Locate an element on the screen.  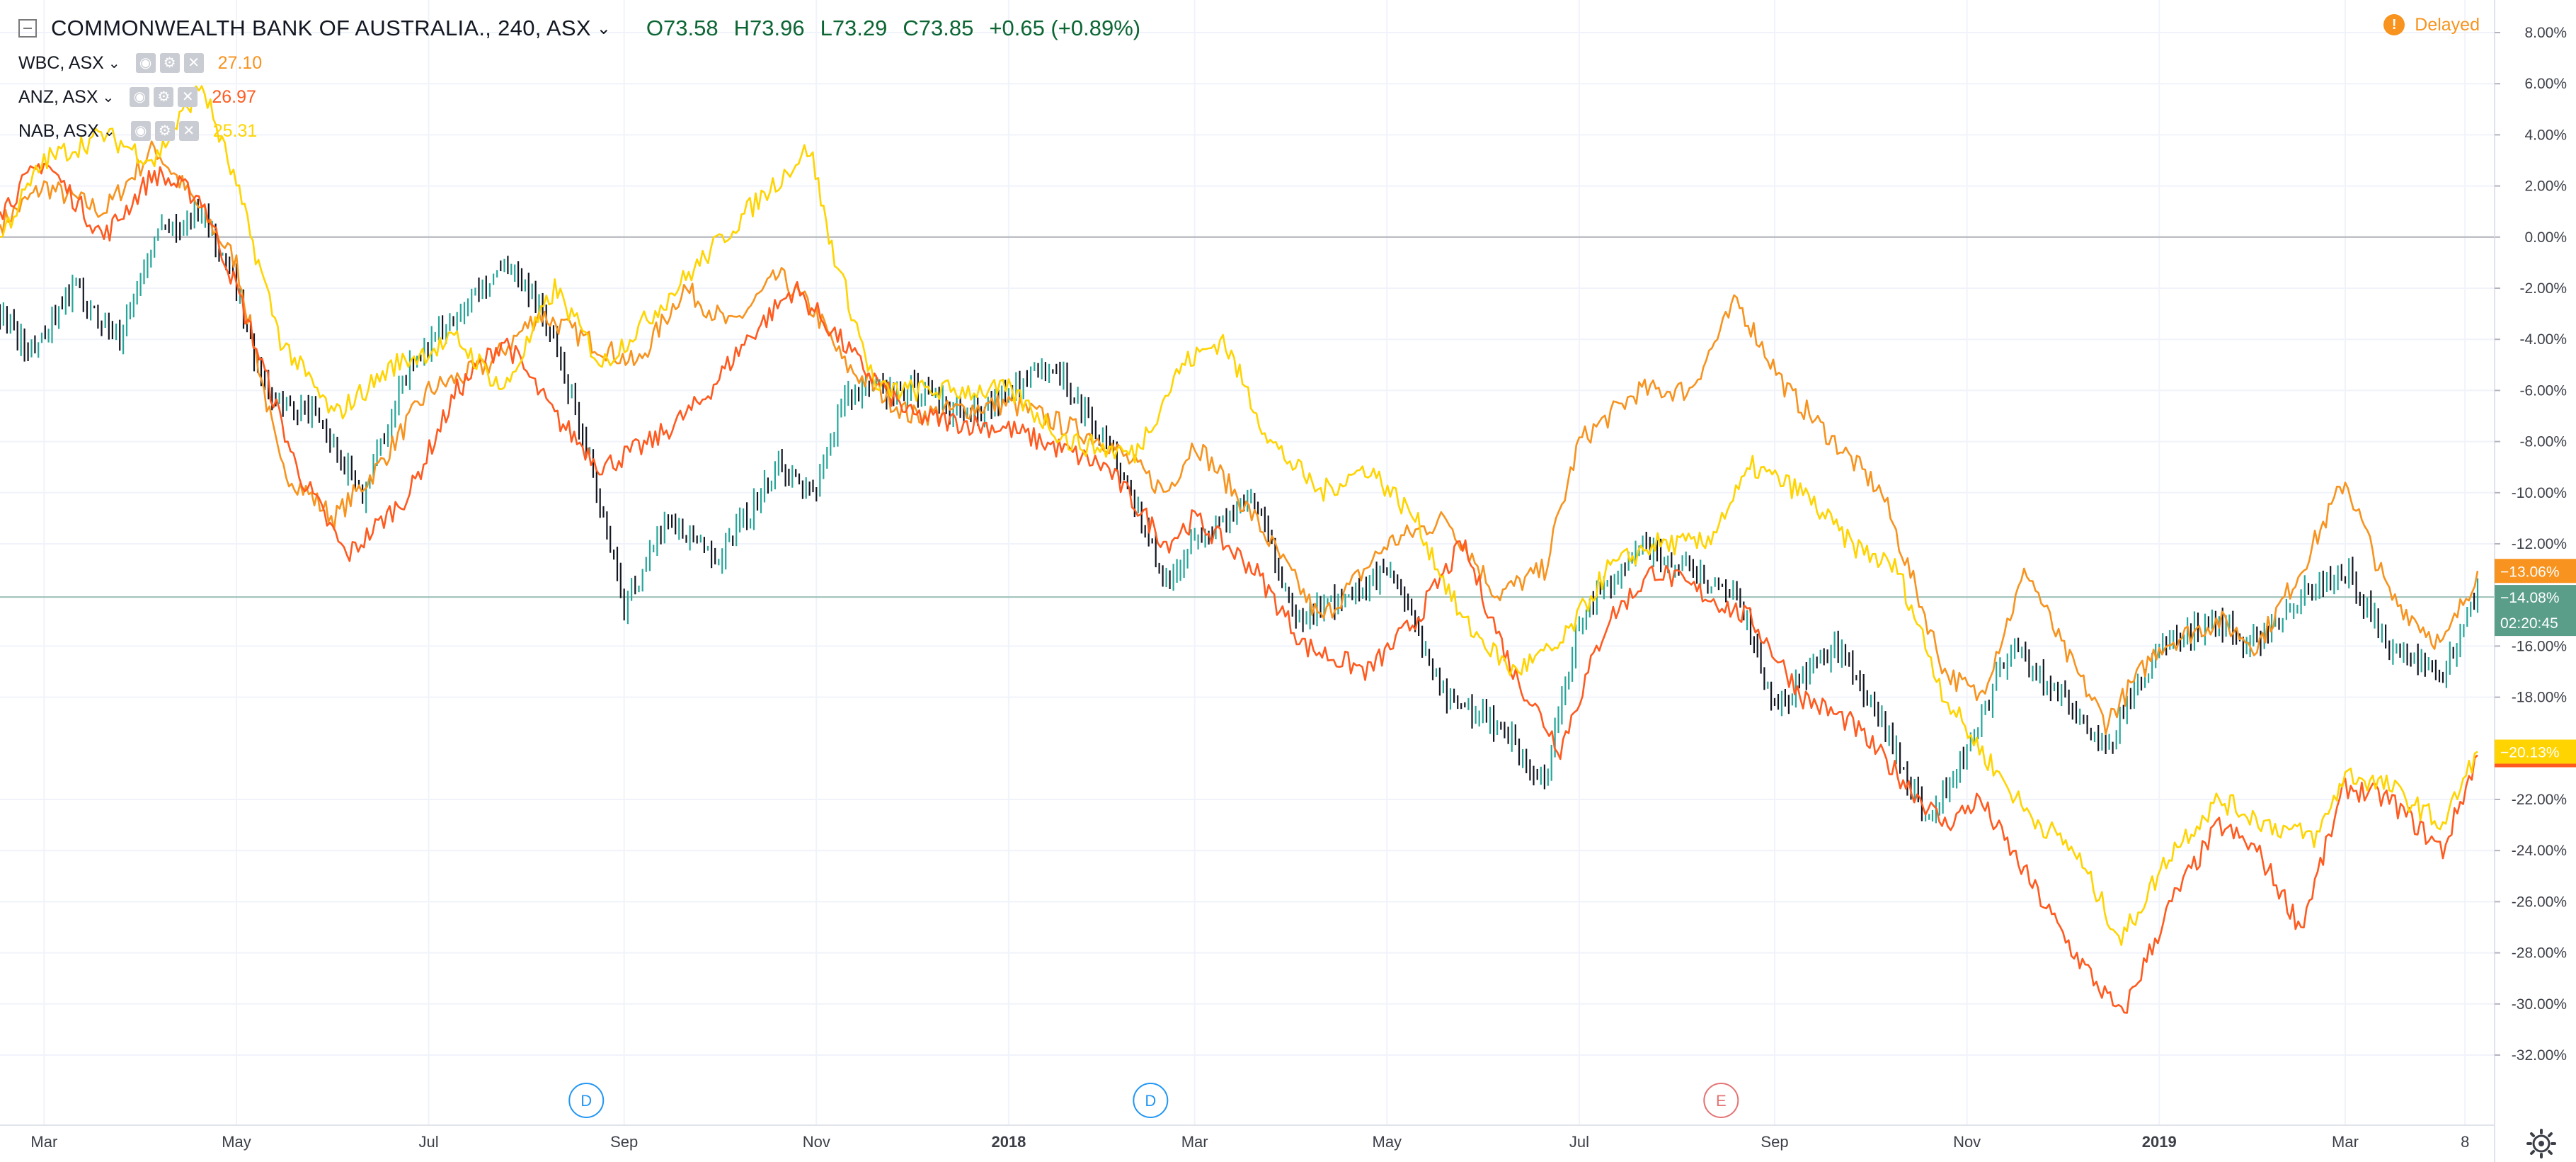
last-value-badge: −13.06% is located at coordinates (2535, 571).